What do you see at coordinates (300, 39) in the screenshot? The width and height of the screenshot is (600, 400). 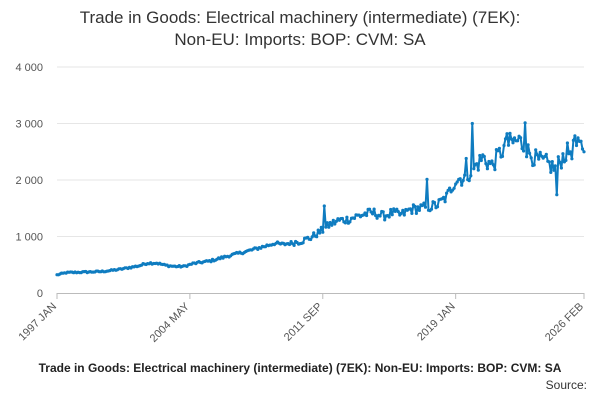 I see `chart-title-line-2: Non-EU: Imports: BOP: CVM: SA` at bounding box center [300, 39].